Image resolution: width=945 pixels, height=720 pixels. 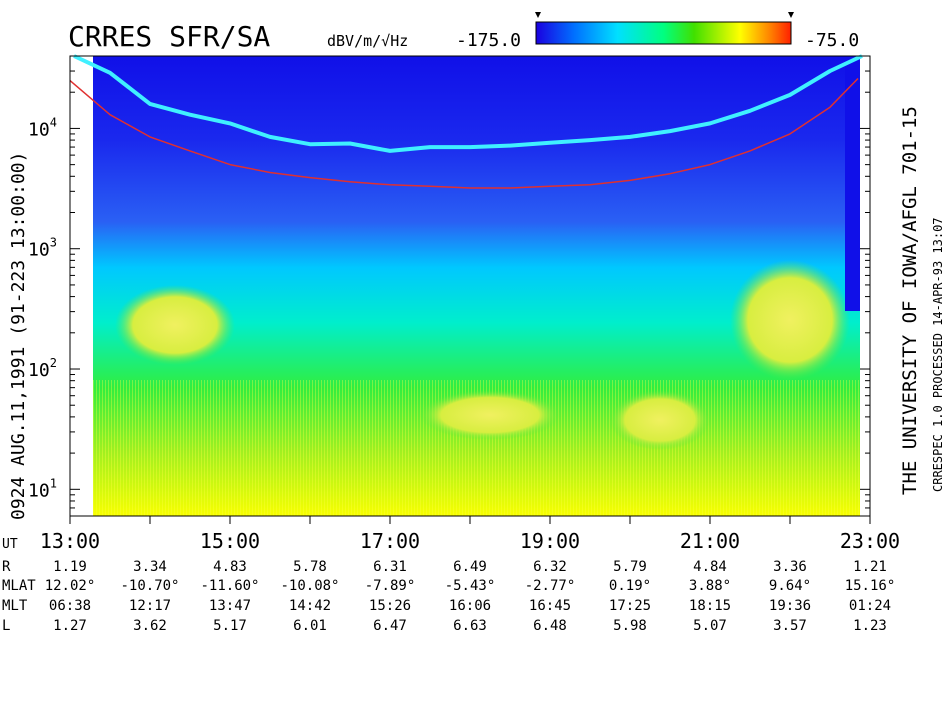 What do you see at coordinates (19, 586) in the screenshot?
I see `ephemeris-row-label: MLAT` at bounding box center [19, 586].